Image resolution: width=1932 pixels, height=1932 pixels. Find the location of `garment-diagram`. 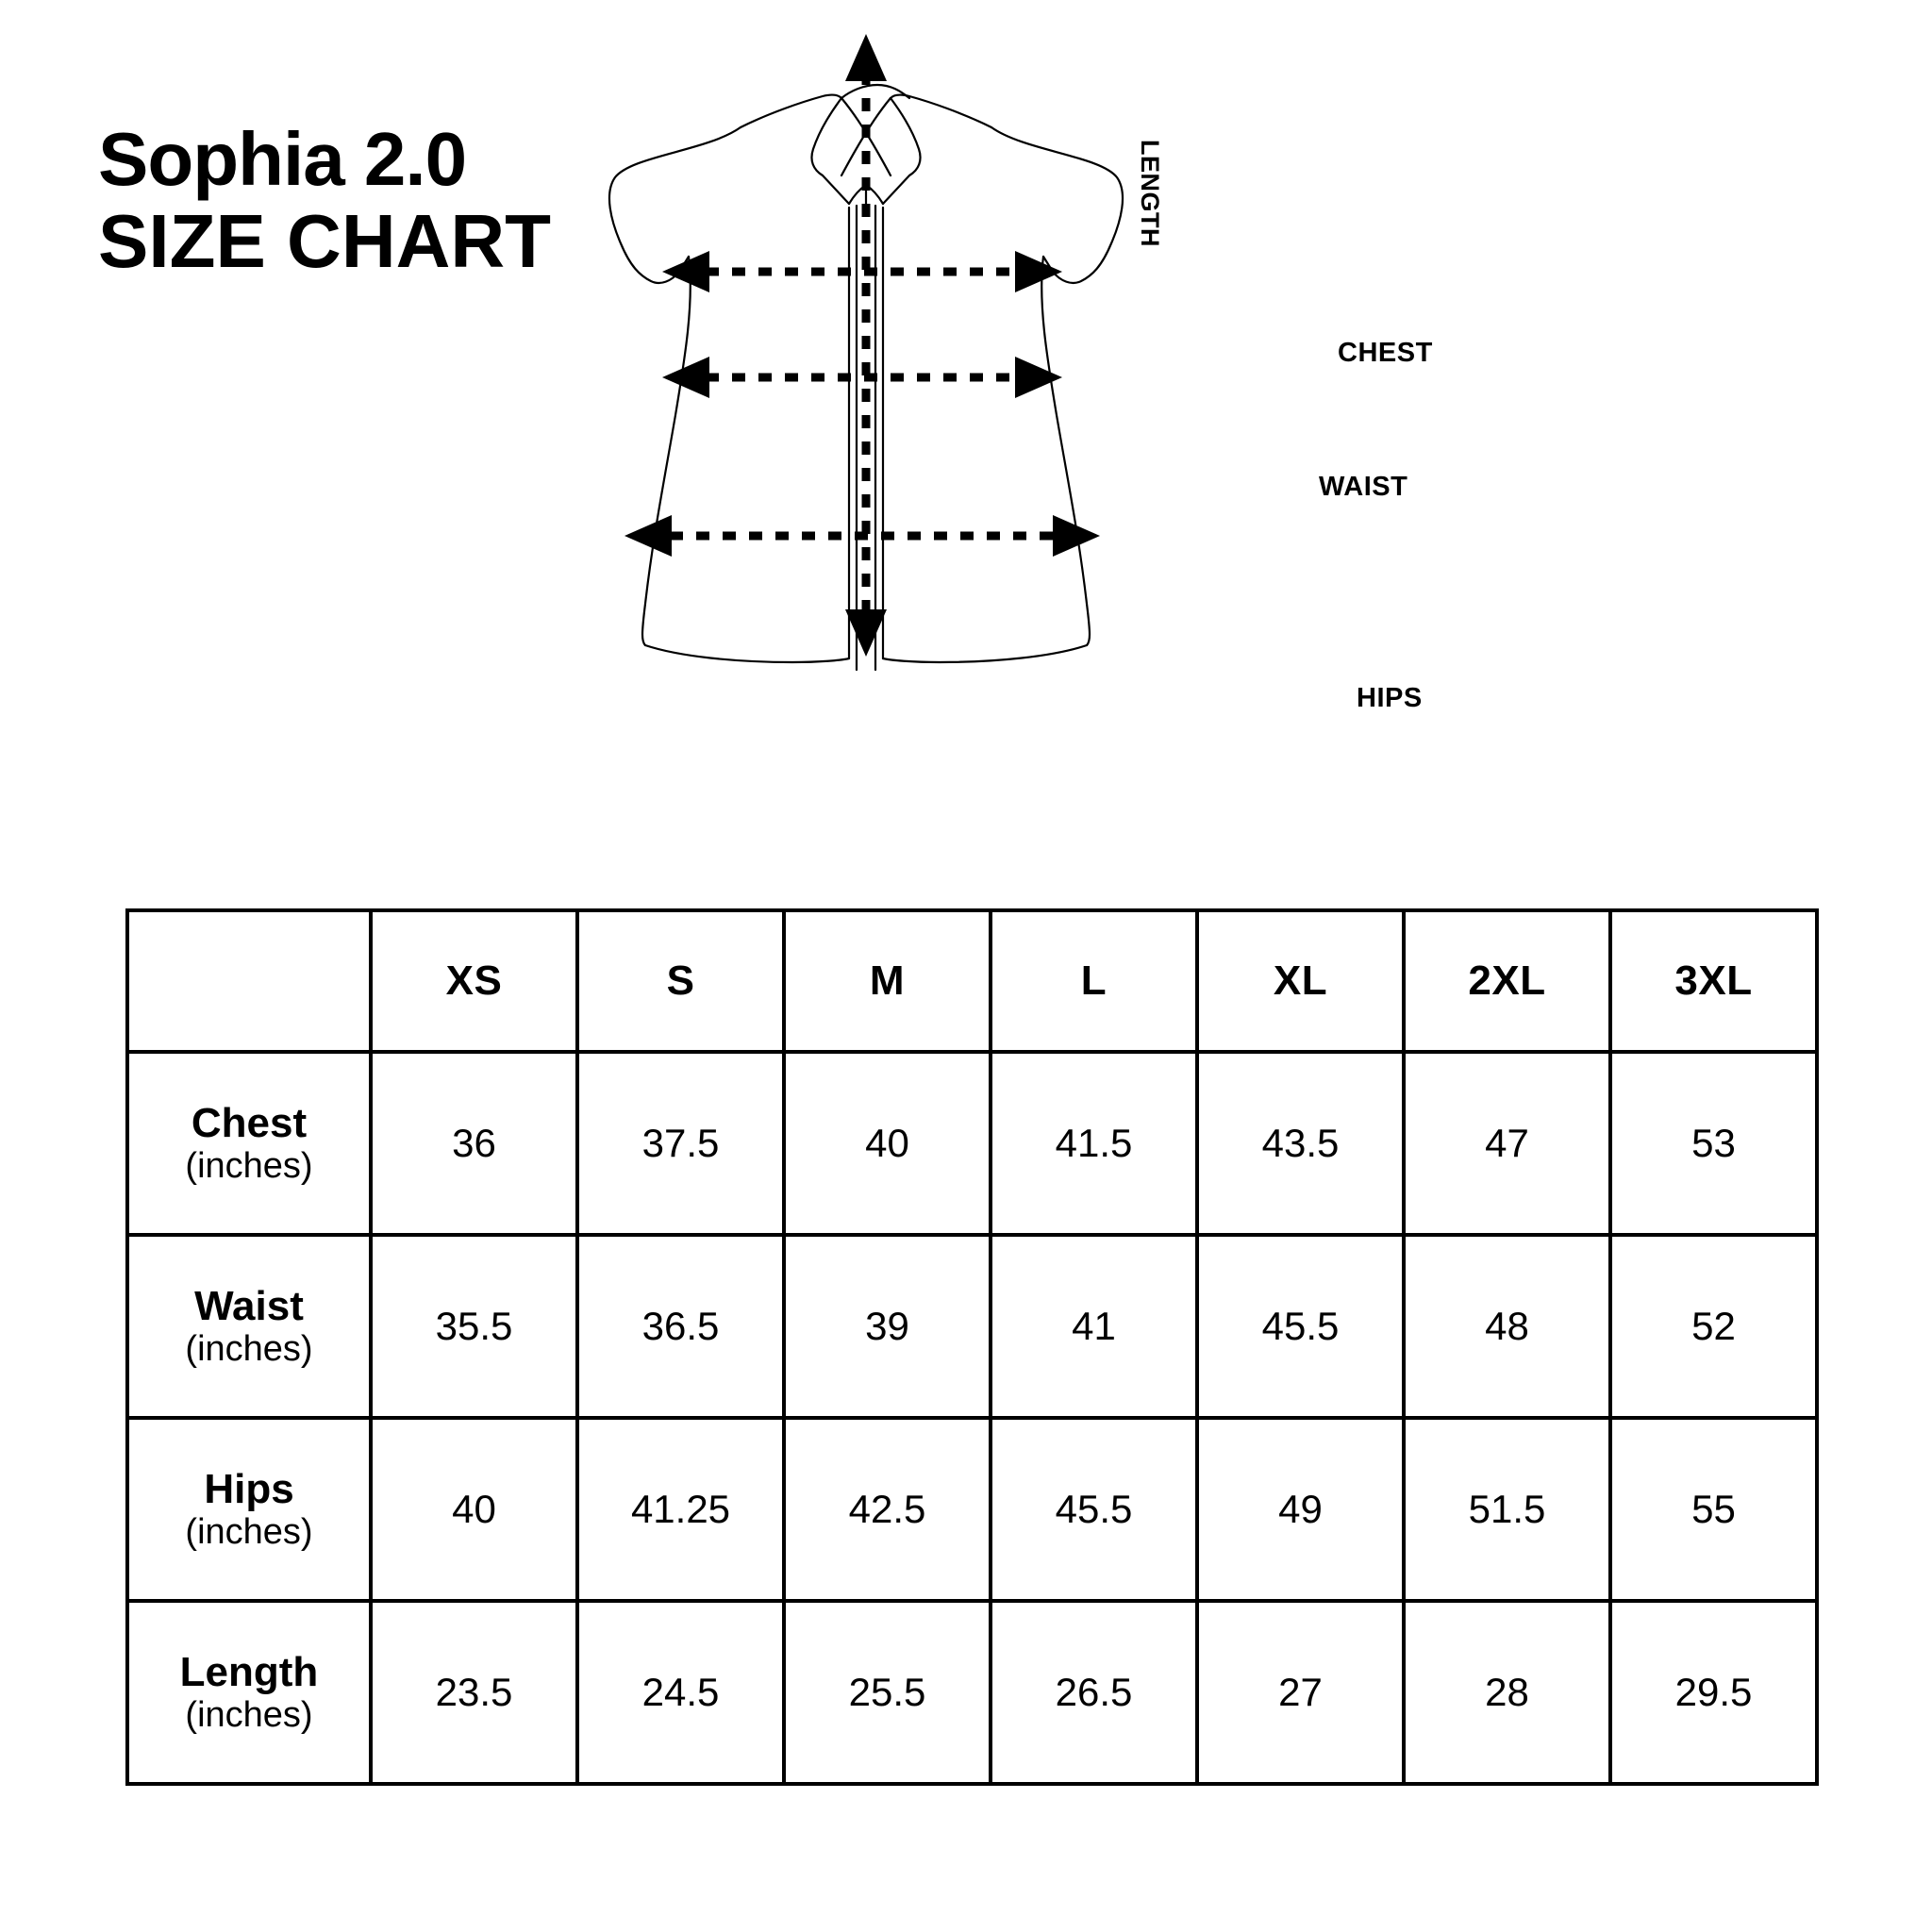

garment-diagram is located at coordinates (925, 349).